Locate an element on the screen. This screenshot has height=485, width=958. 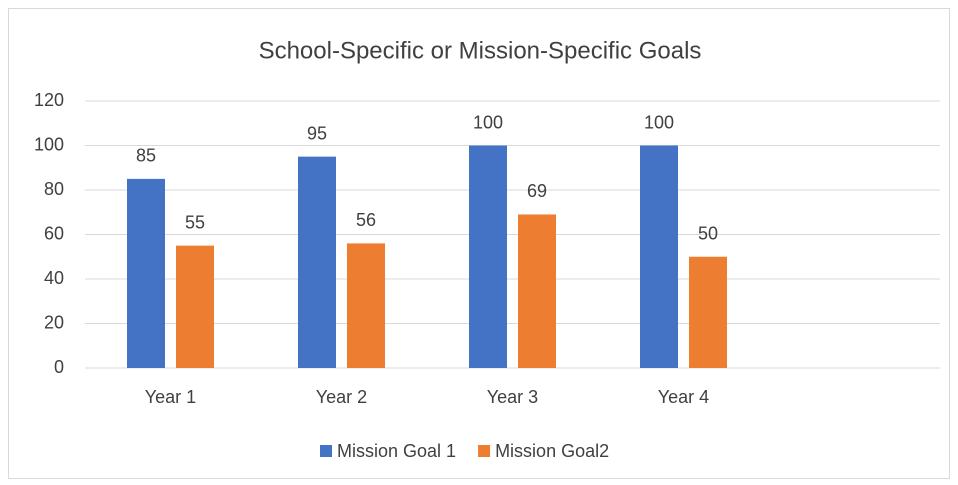
data-label: 69 is located at coordinates (537, 191).